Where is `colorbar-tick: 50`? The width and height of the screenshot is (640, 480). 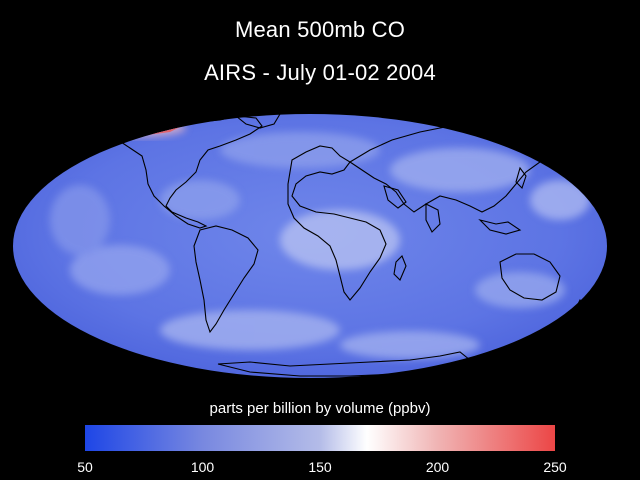
colorbar-tick: 50 is located at coordinates (85, 467).